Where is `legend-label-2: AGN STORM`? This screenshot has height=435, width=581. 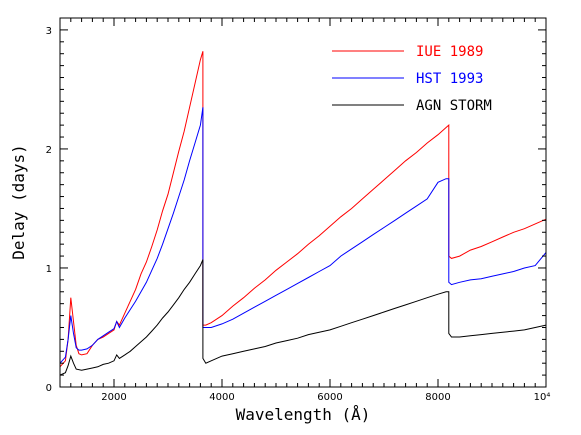 legend-label-2: AGN STORM is located at coordinates (454, 106).